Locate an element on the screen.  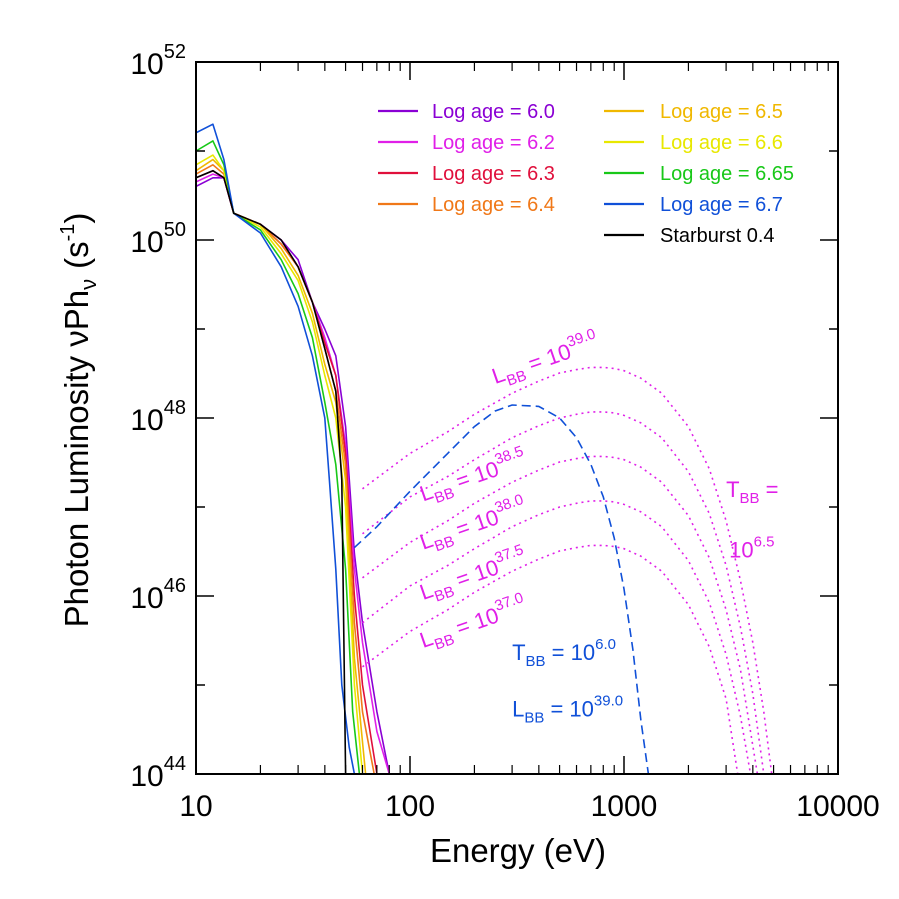
annotation-tbb65b: 106.5 is located at coordinates (751, 548).